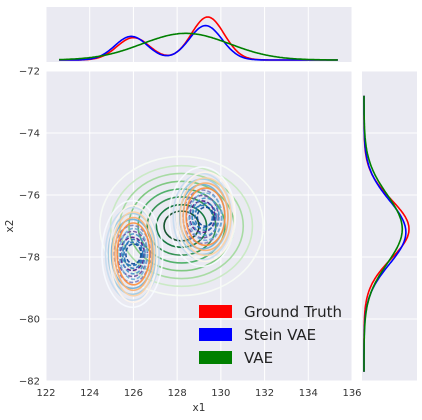 Image resolution: width=422 pixels, height=420 pixels. I want to click on x-tick-label: 124, so click(89, 393).